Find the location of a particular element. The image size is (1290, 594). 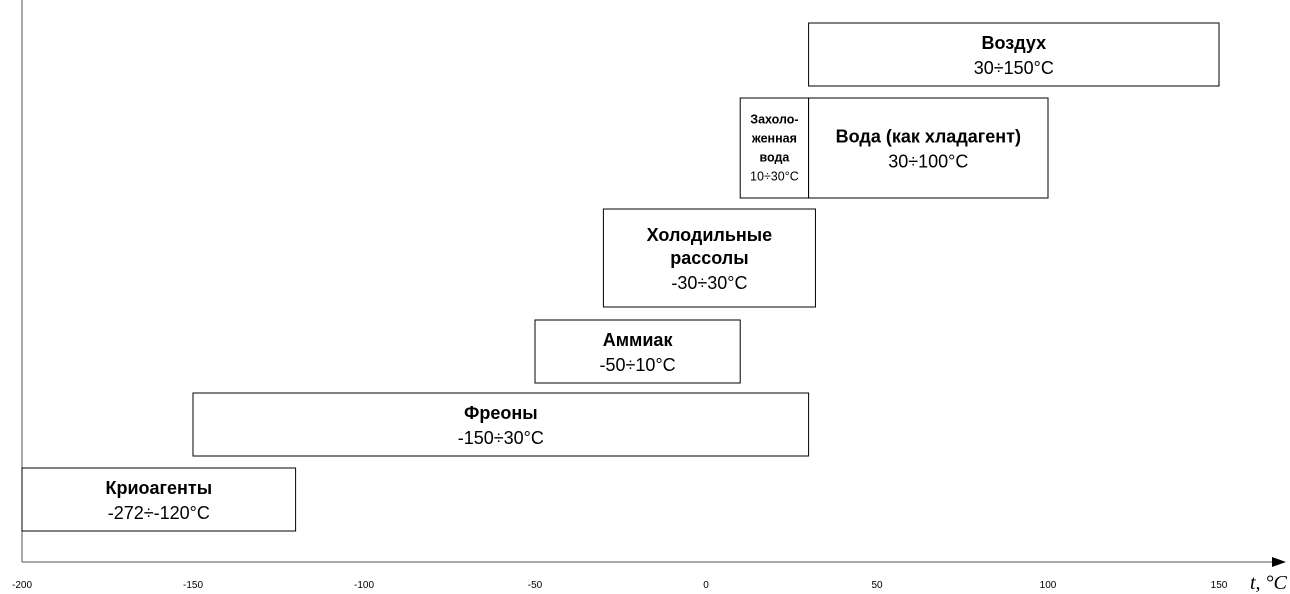

range-bar-range: 30÷100°C is located at coordinates (928, 162).